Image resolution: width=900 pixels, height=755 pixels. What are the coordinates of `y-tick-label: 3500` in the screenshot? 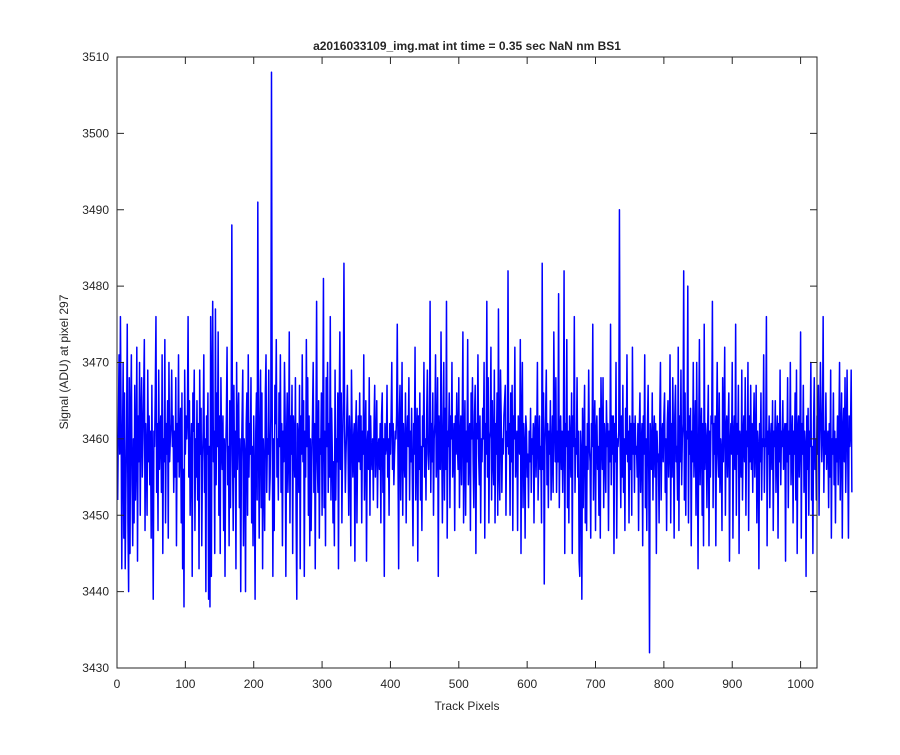 It's located at (95, 133).